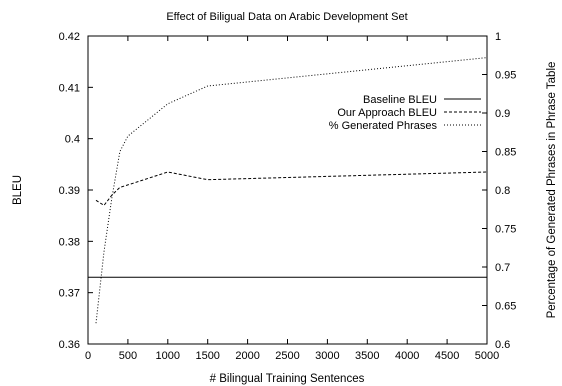 The width and height of the screenshot is (562, 386). I want to click on x-tick-label: 4500, so click(447, 356).